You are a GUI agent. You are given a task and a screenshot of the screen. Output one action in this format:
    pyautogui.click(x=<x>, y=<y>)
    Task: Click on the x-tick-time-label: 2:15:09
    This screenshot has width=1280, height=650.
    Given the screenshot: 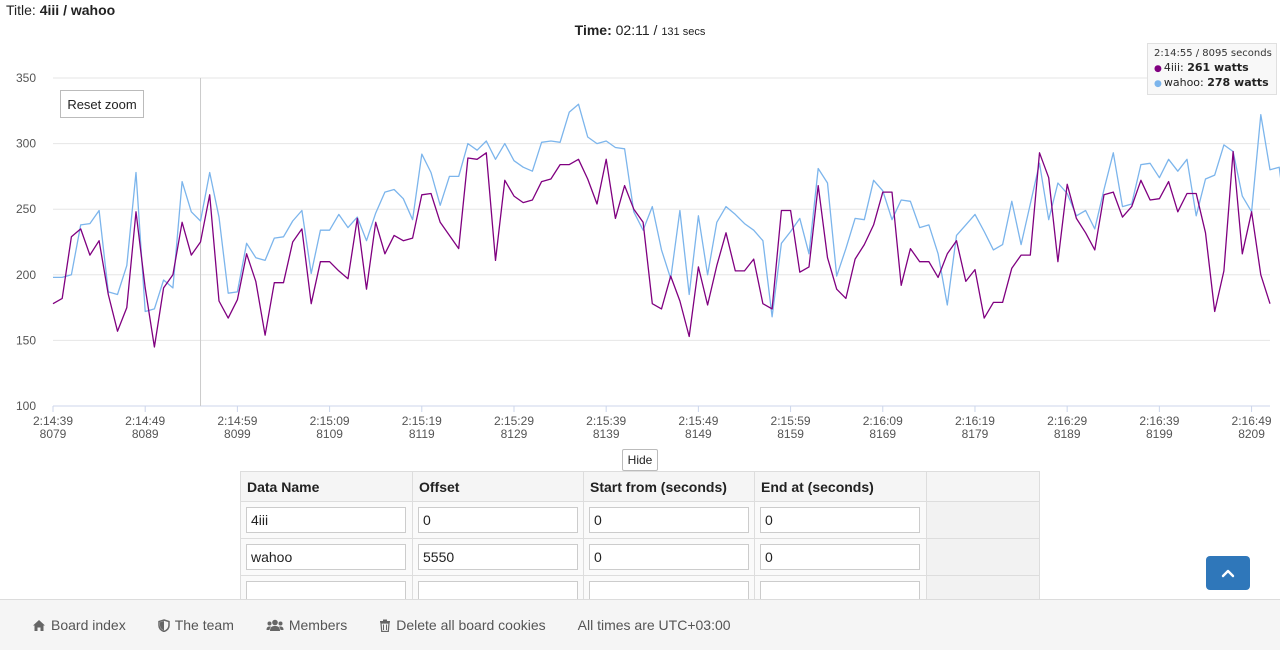 What is the action you would take?
    pyautogui.click(x=330, y=421)
    